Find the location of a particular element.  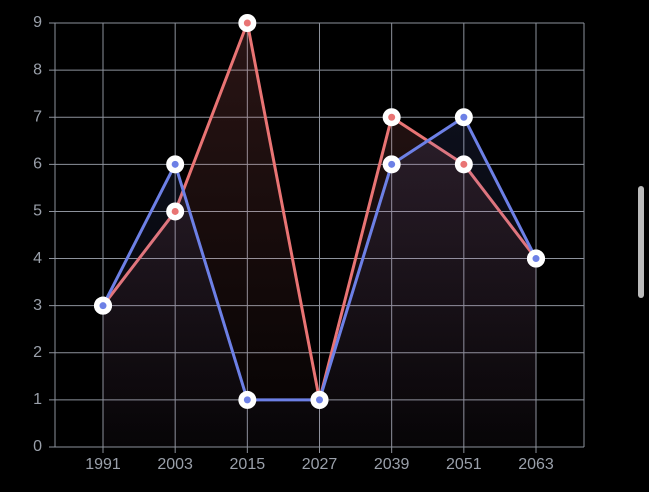

scrollbar is located at coordinates (641, 242).